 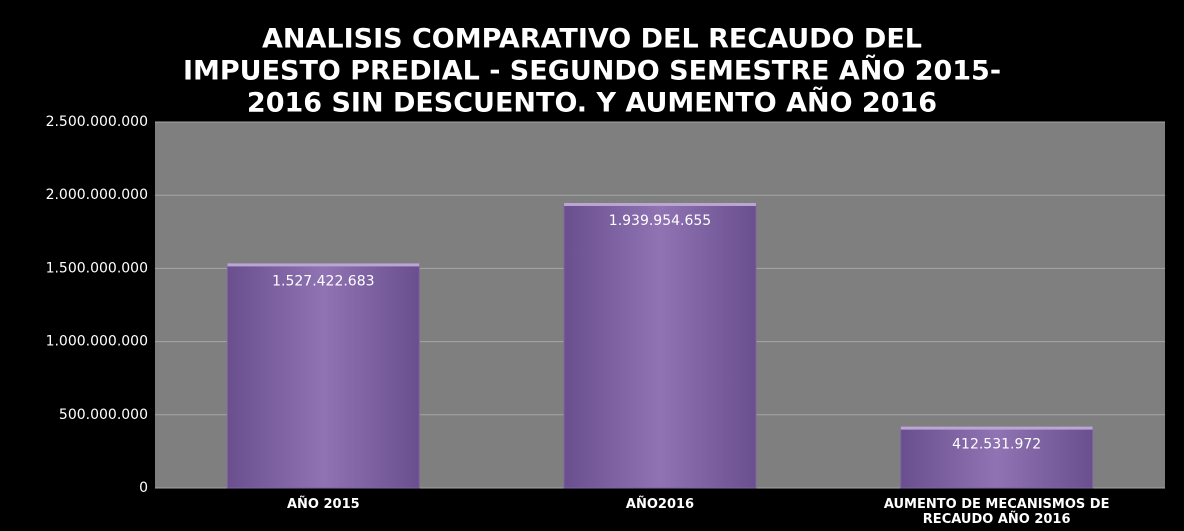 I want to click on y-tick-label: 0, so click(x=143, y=488).